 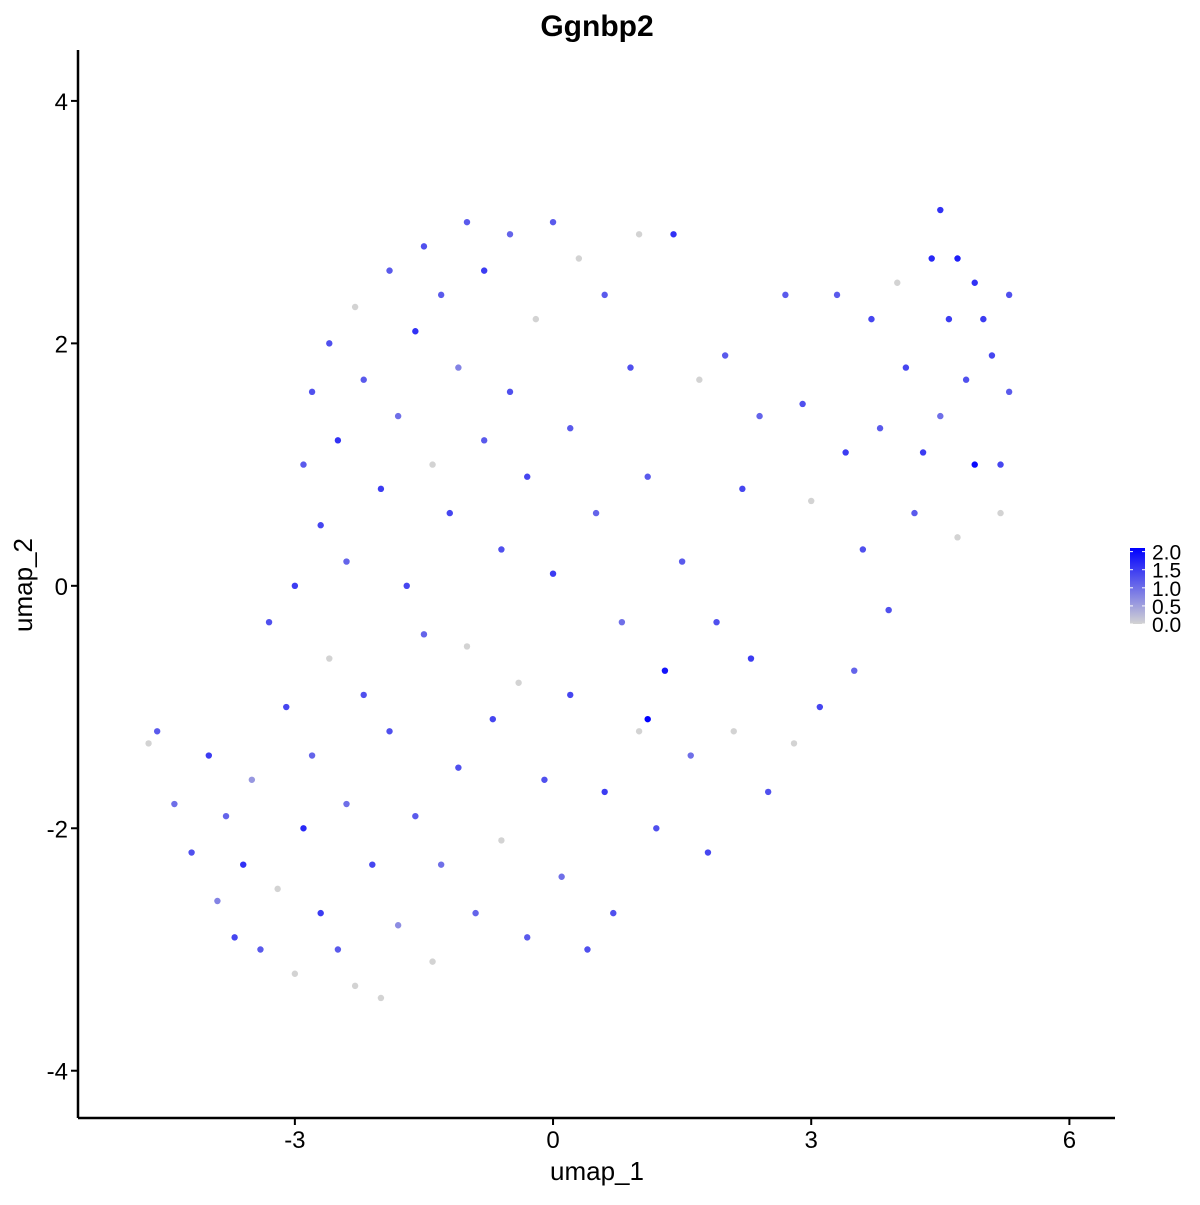 What do you see at coordinates (61, 344) in the screenshot?
I see `y-tick-label: 2` at bounding box center [61, 344].